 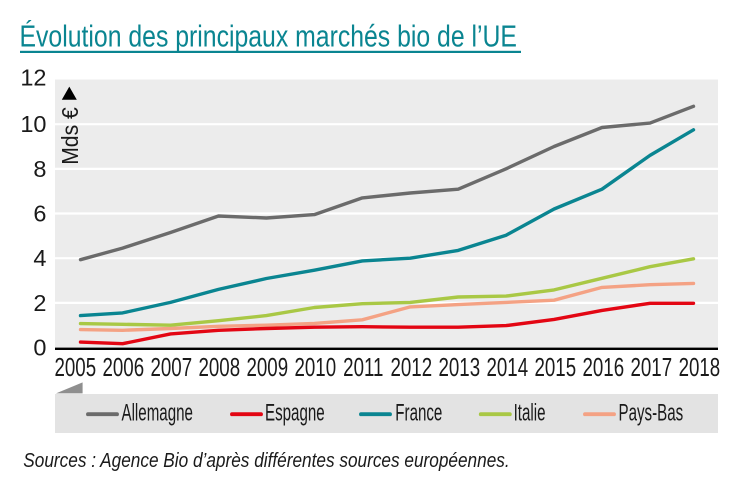 I want to click on svg-text: 4, so click(x=39, y=258).